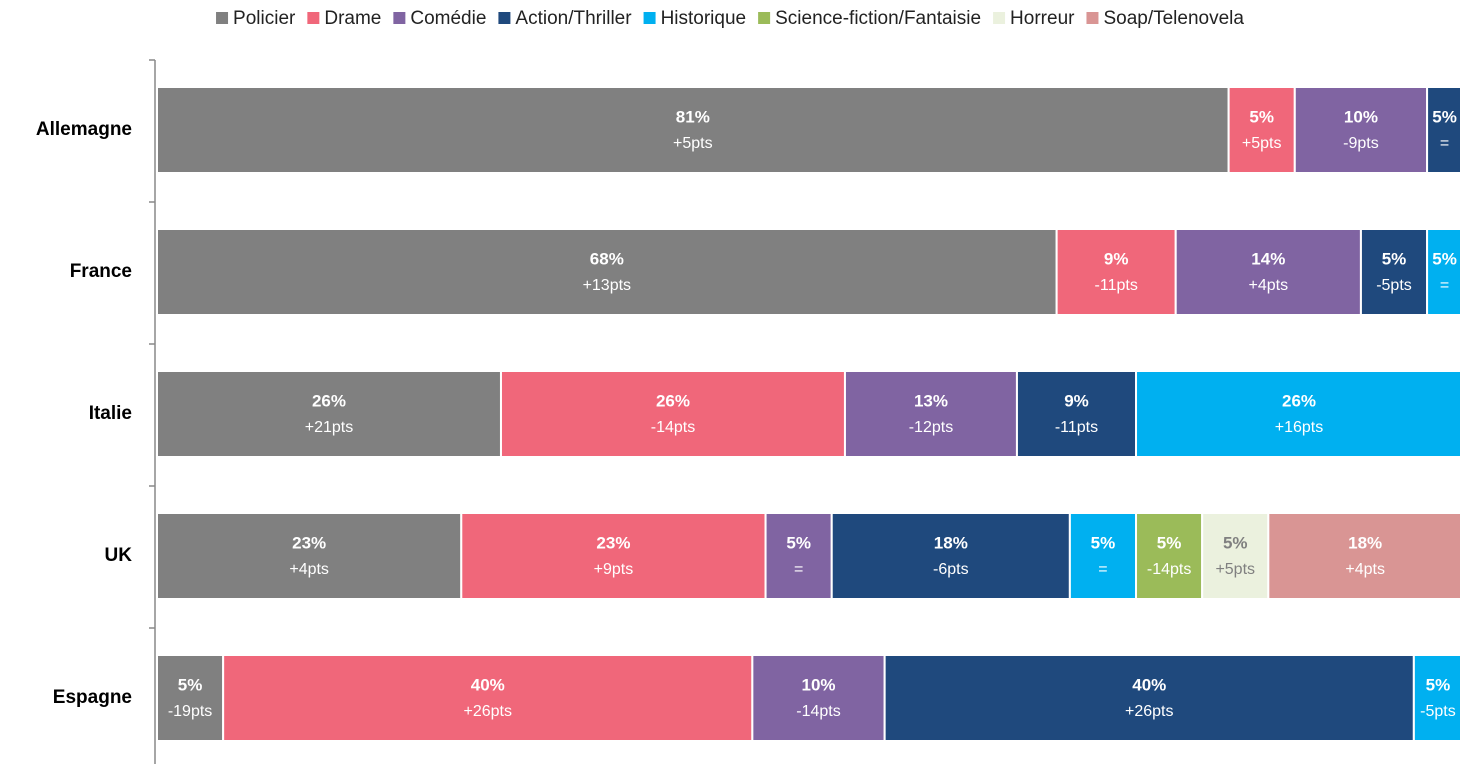 The width and height of the screenshot is (1460, 764). What do you see at coordinates (84, 129) in the screenshot?
I see `category-label: Allemagne` at bounding box center [84, 129].